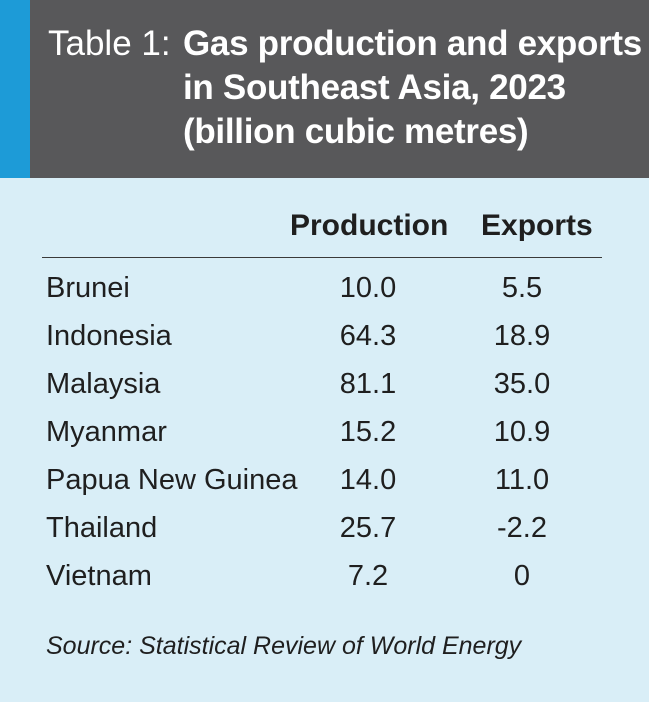  I want to click on exports-cell: 10.9, so click(522, 432).